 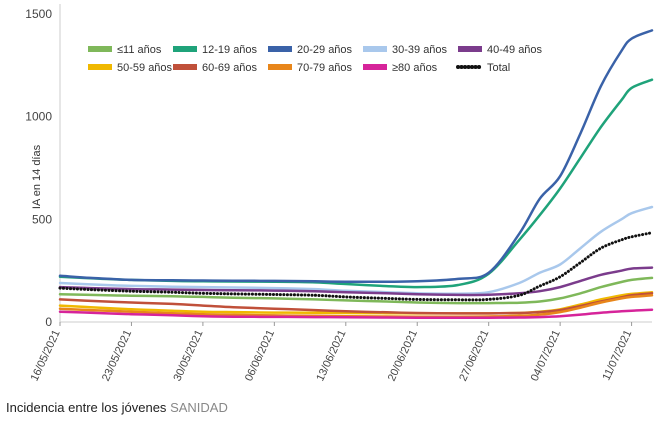 I want to click on x-tick-label: 23/05/2021, so click(x=117, y=355).